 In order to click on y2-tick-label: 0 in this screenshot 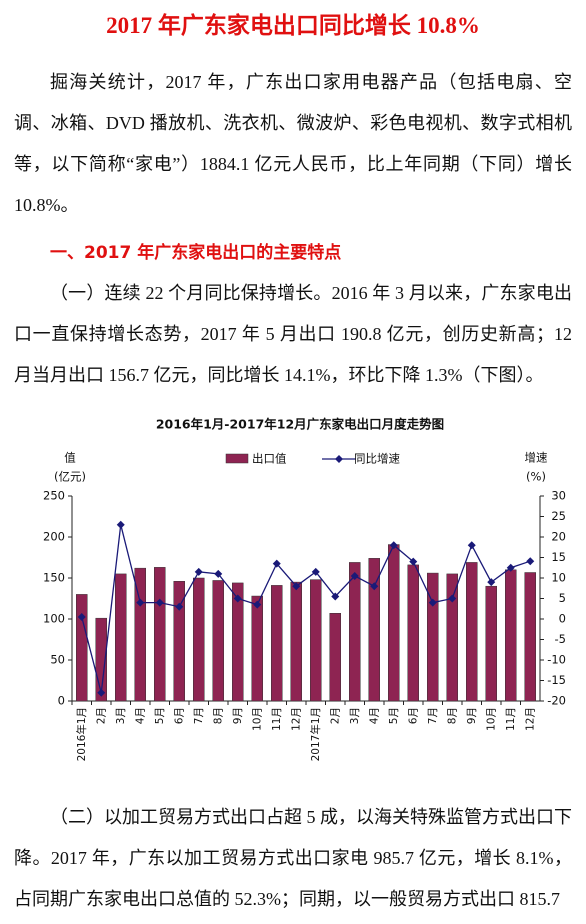, I will do `click(562, 619)`.